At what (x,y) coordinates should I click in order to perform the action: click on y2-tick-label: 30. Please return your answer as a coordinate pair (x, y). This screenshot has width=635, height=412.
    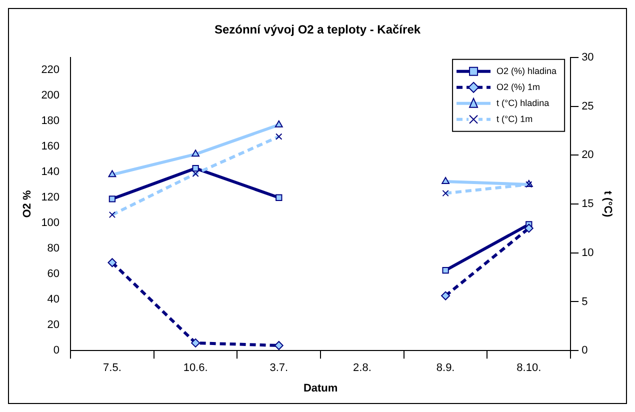
    Looking at the image, I should click on (588, 57).